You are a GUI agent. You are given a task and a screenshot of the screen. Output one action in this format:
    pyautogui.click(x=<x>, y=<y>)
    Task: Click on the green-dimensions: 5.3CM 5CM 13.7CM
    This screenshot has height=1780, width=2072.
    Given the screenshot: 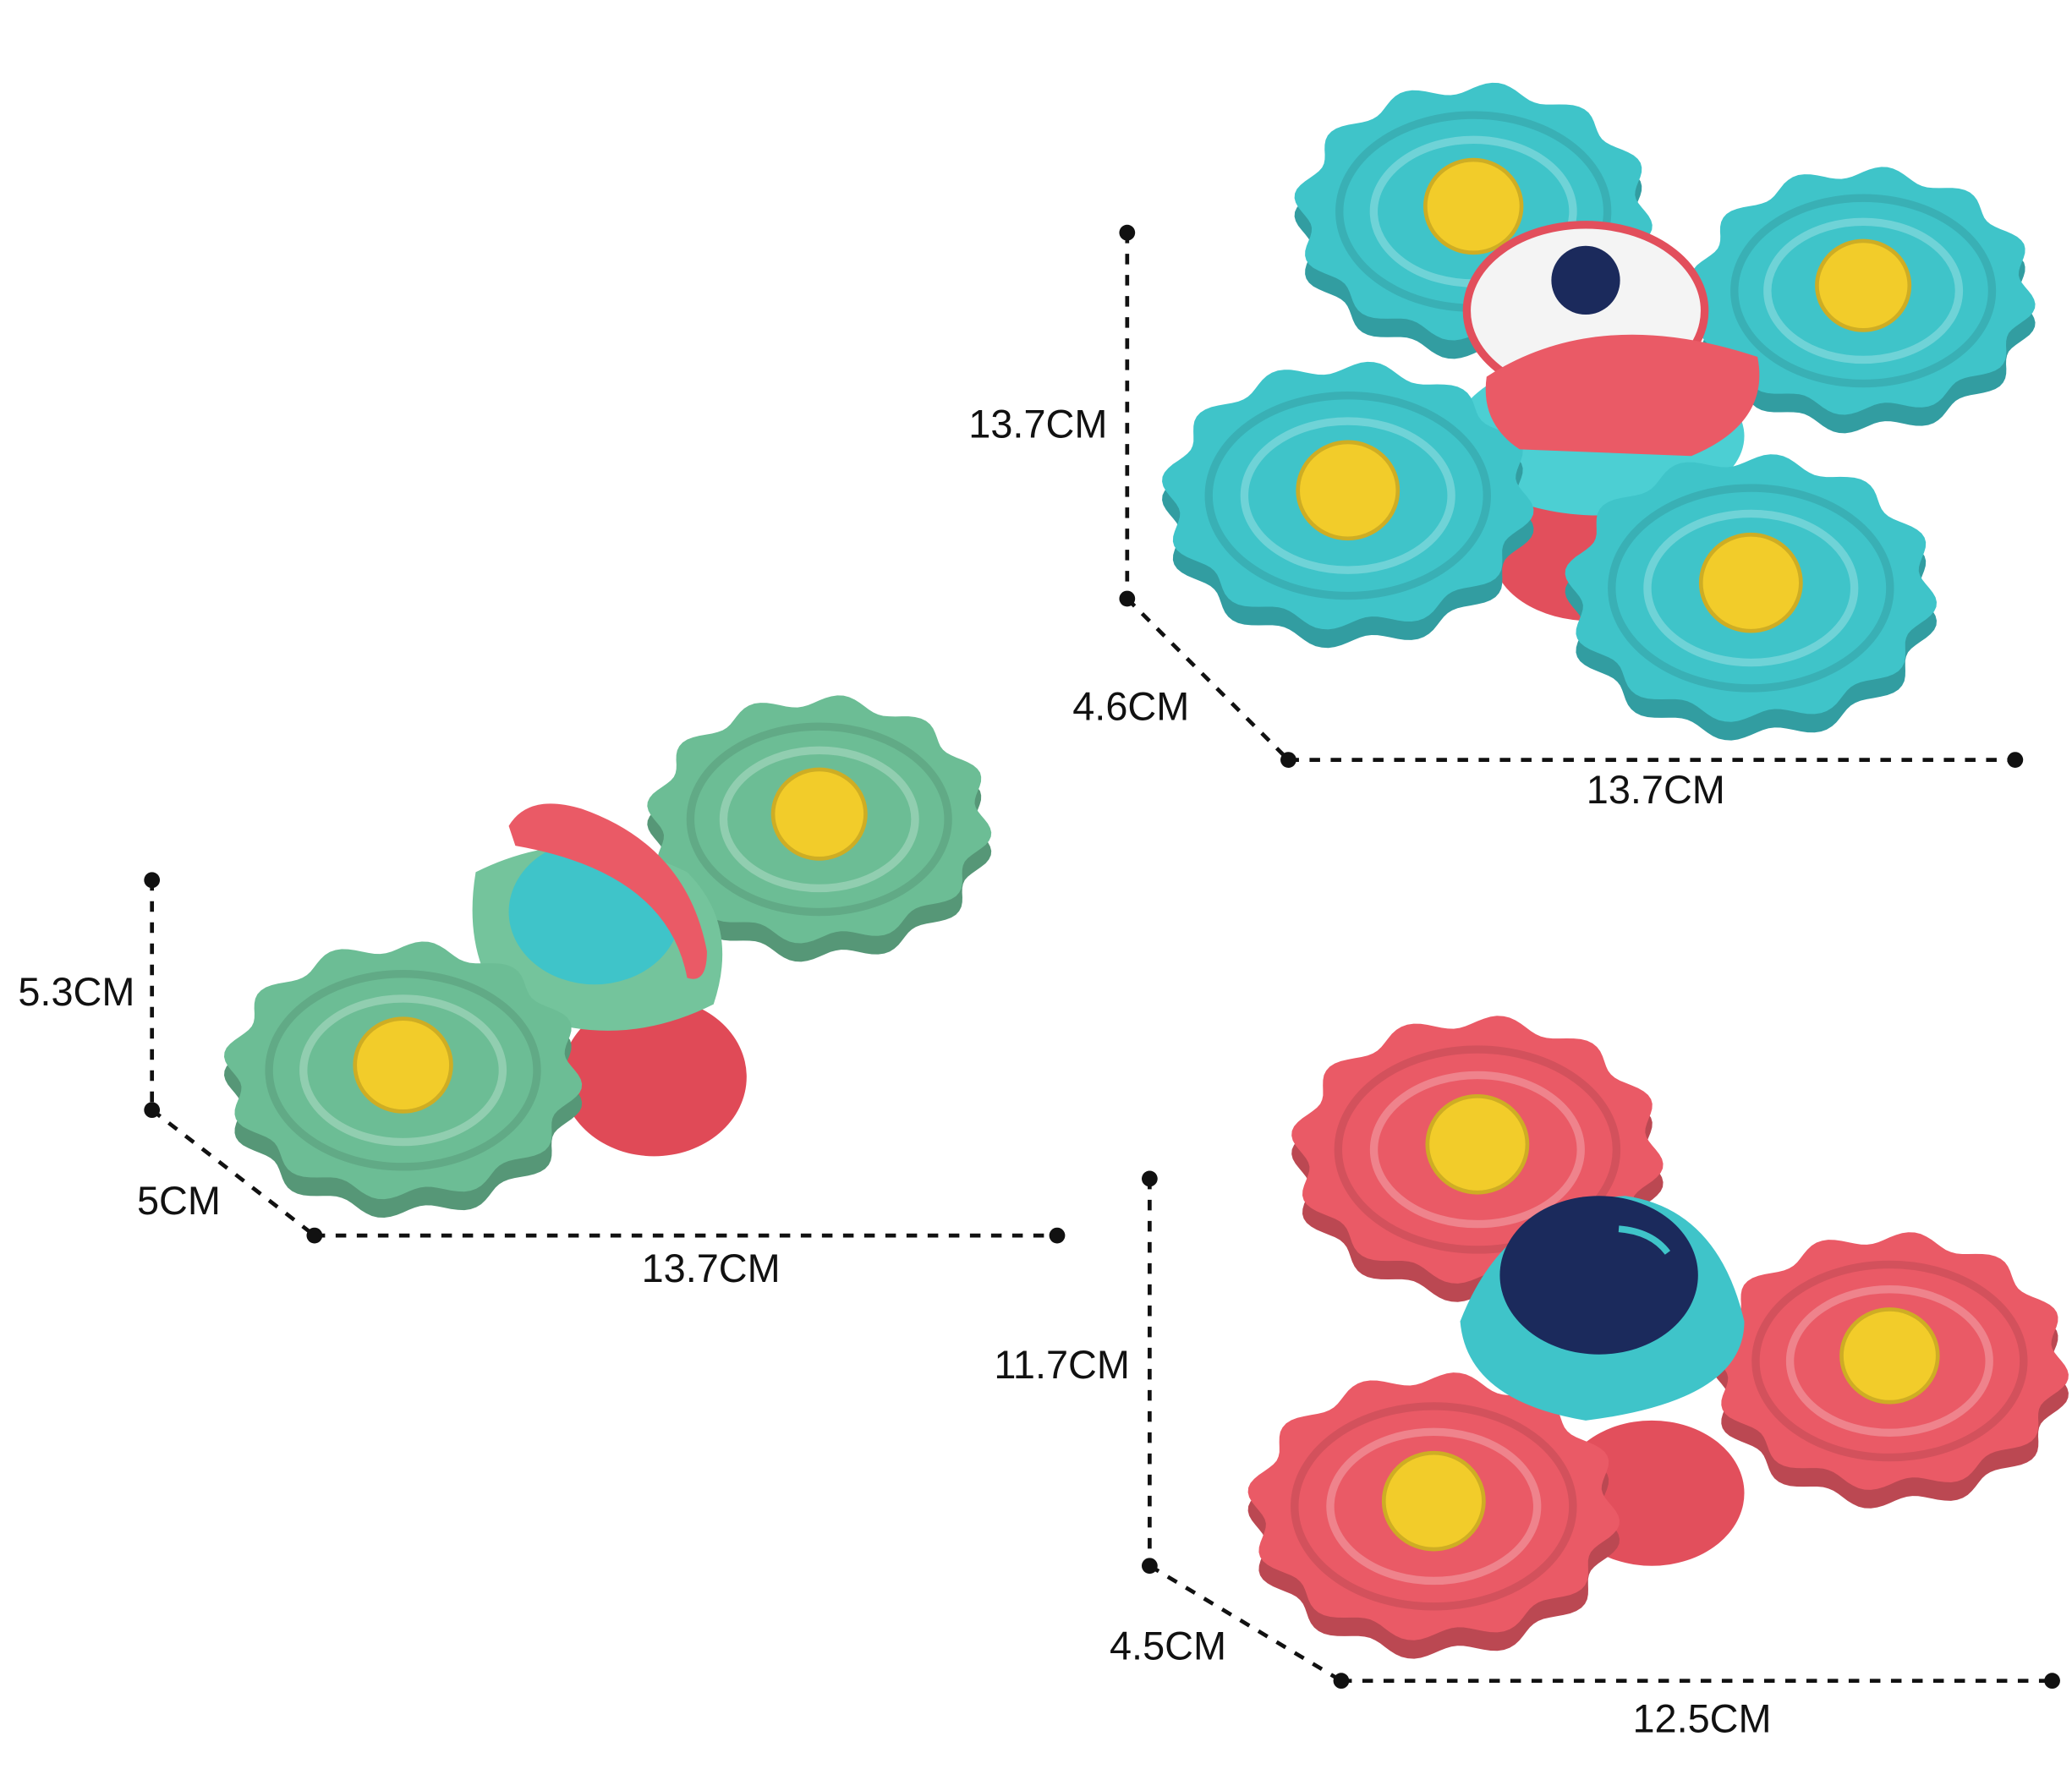 What is the action you would take?
    pyautogui.click(x=542, y=1081)
    